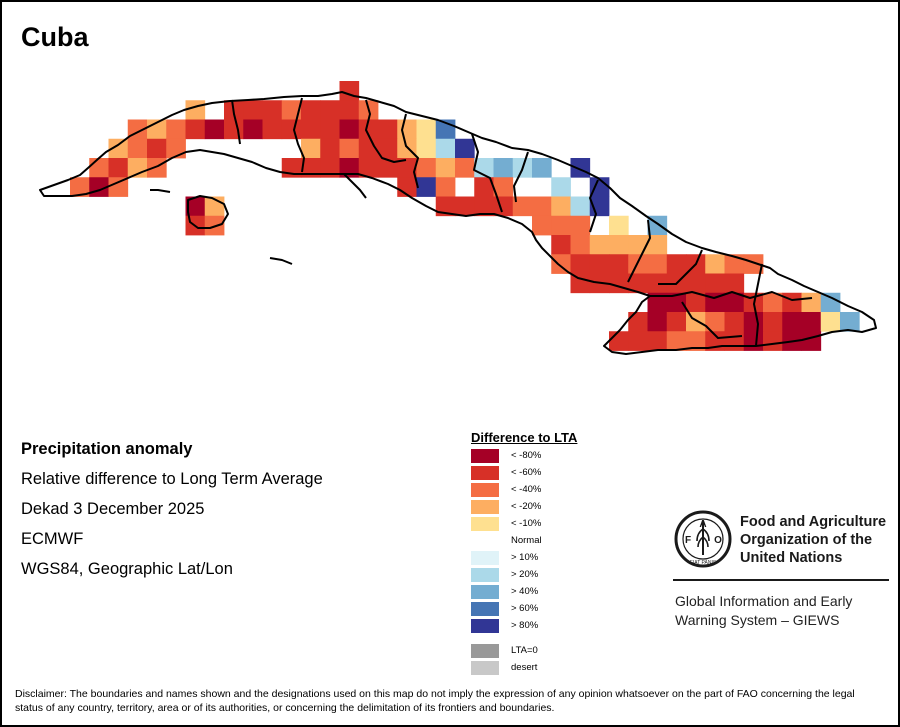 The width and height of the screenshot is (900, 727). Describe the element at coordinates (764, 601) in the screenshot. I see `giews-line1: Global Information and Early` at that location.